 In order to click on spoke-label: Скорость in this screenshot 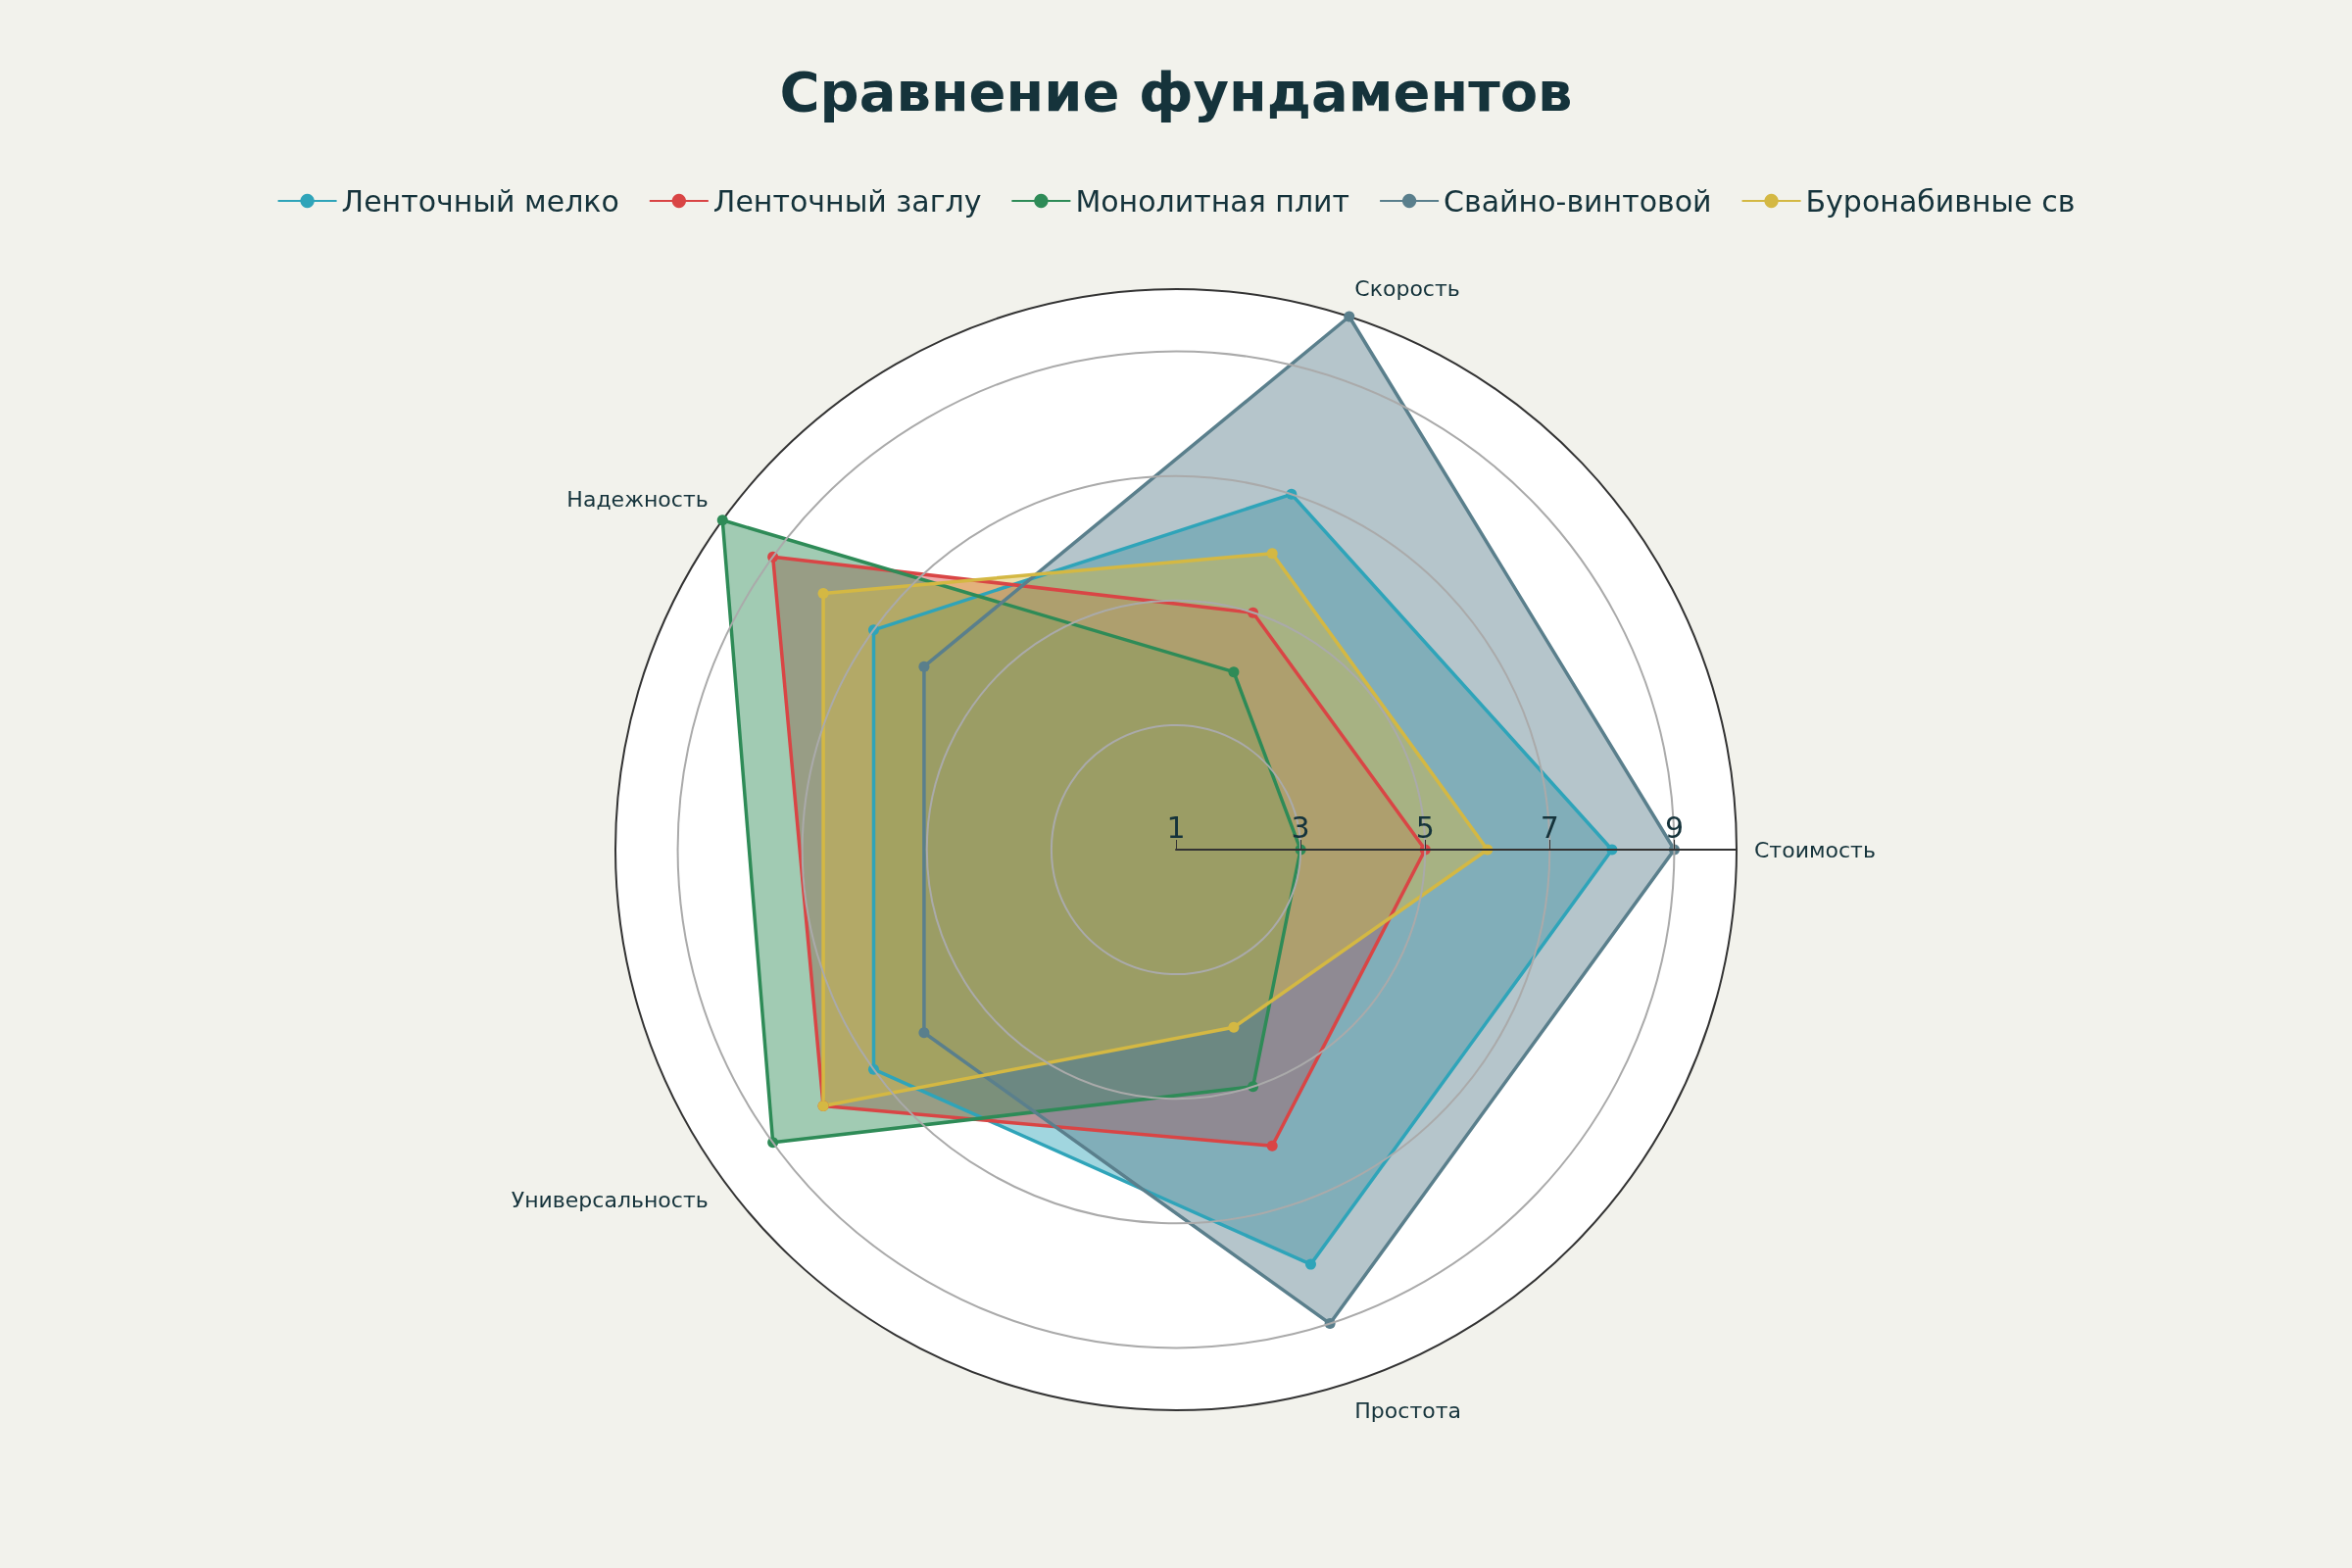, I will do `click(1407, 289)`.